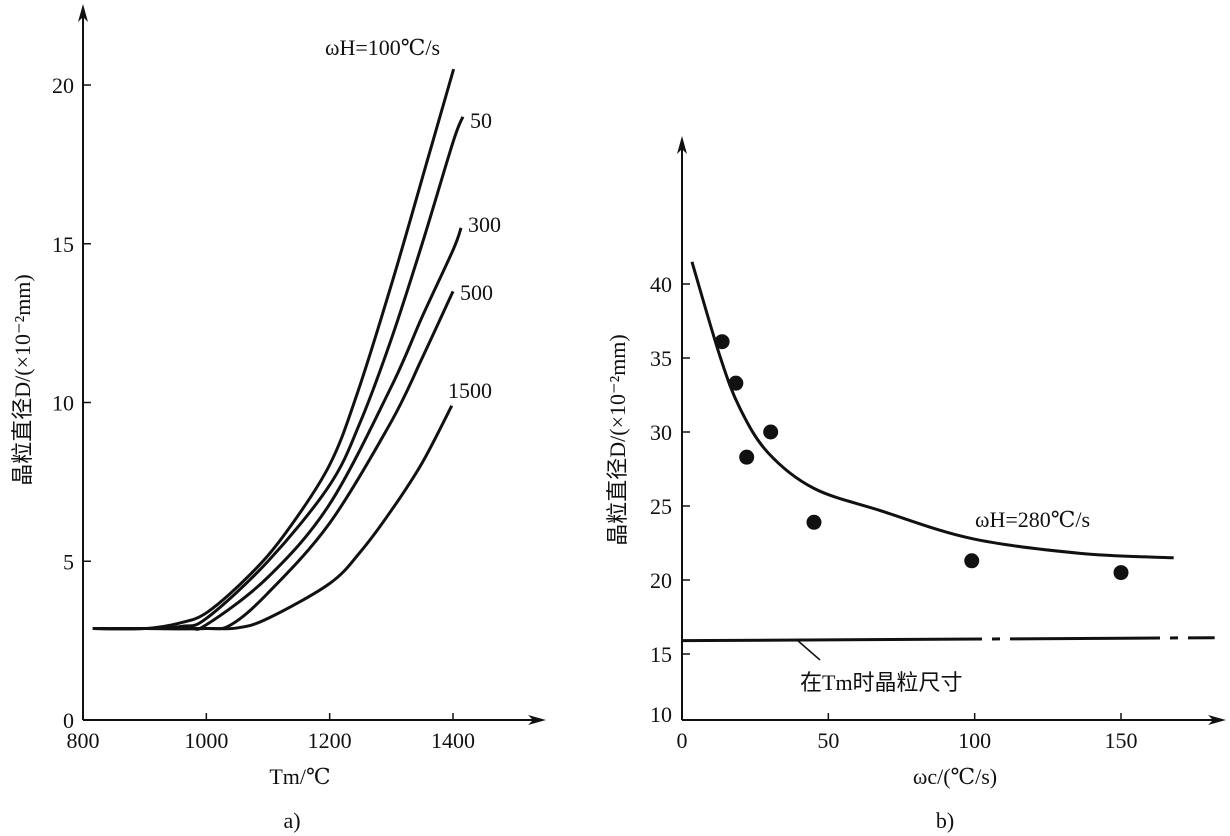  I want to click on panel-b-xlabel: ωc/(℃/s), so click(955, 776).